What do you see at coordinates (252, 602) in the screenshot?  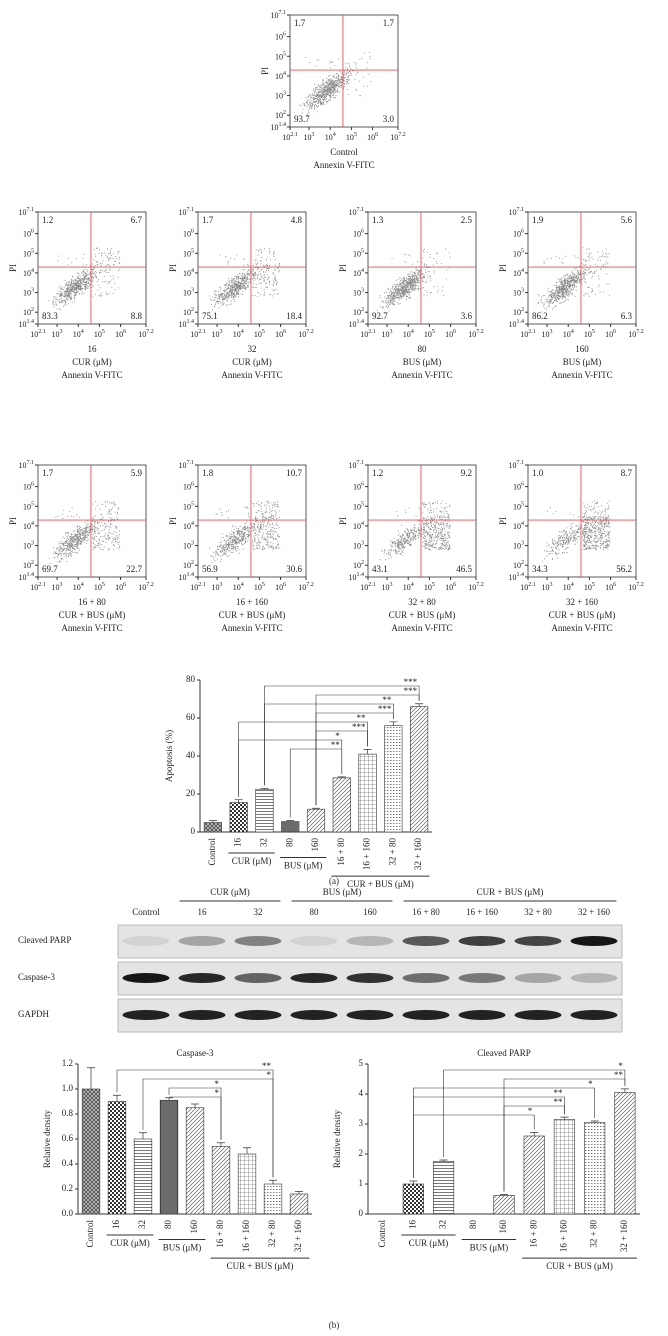 I see `caption: 16 + 160` at bounding box center [252, 602].